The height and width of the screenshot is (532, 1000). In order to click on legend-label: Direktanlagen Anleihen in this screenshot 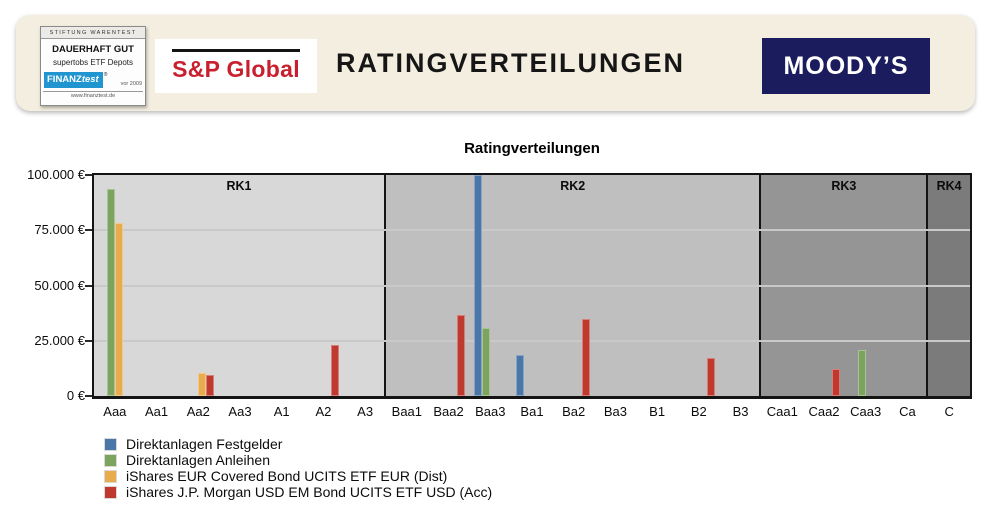, I will do `click(198, 460)`.